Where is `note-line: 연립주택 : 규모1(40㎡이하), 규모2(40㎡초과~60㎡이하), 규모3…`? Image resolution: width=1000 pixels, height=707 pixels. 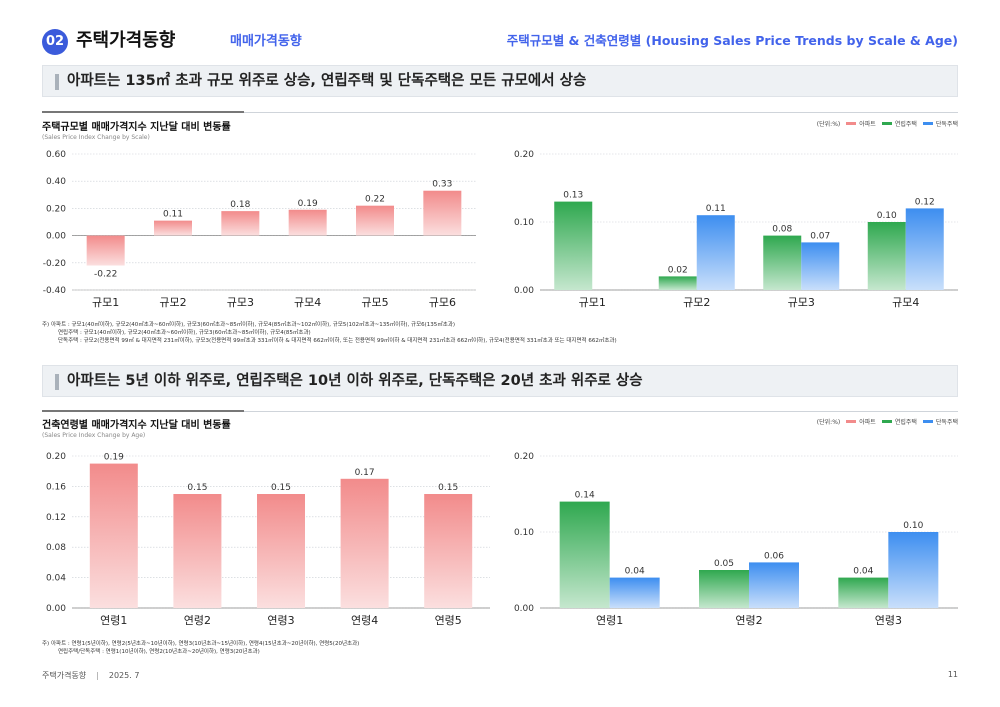 note-line: 연립주택 : 규모1(40㎡이하), 규모2(40㎡초과~60㎡이하), 규모3… is located at coordinates (184, 333).